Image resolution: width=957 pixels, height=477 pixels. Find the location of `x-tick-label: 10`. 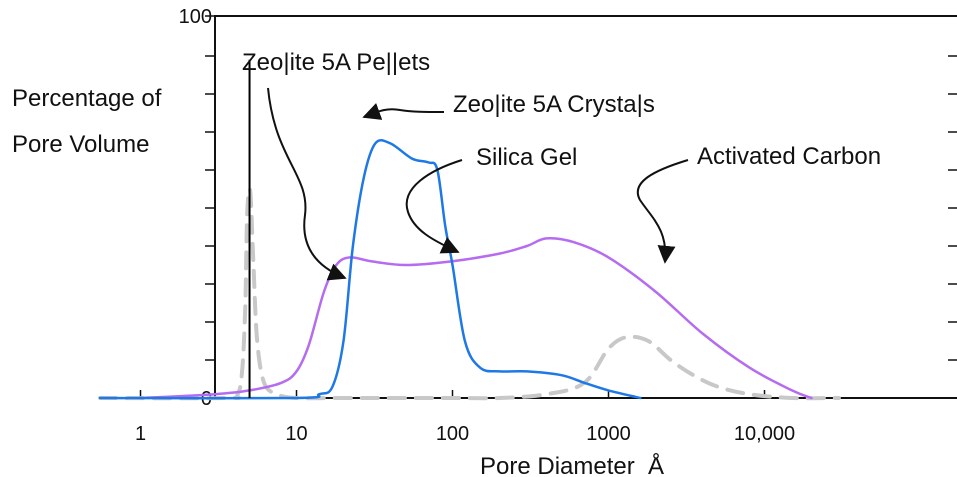

x-tick-label: 10 is located at coordinates (296, 434).